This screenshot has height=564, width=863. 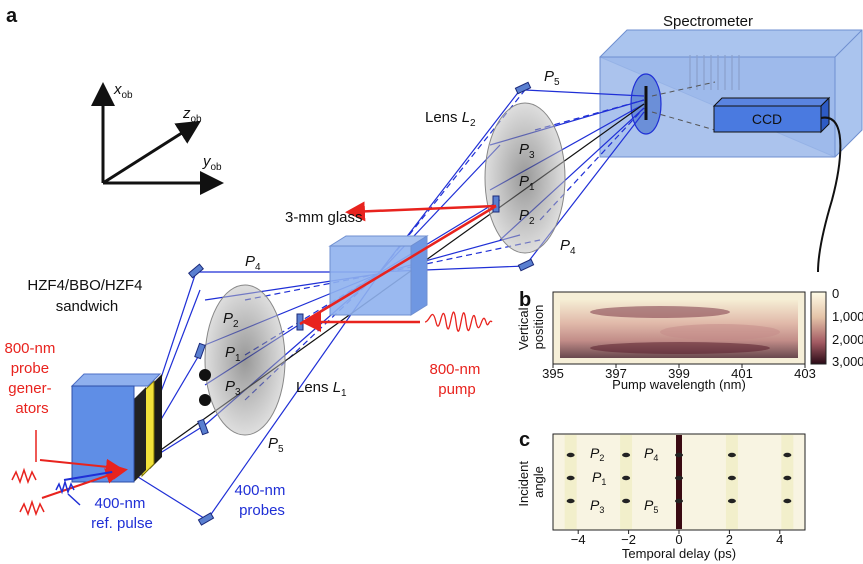 What do you see at coordinates (708, 21) in the screenshot?
I see `spectrometer-title: Spectrometer` at bounding box center [708, 21].